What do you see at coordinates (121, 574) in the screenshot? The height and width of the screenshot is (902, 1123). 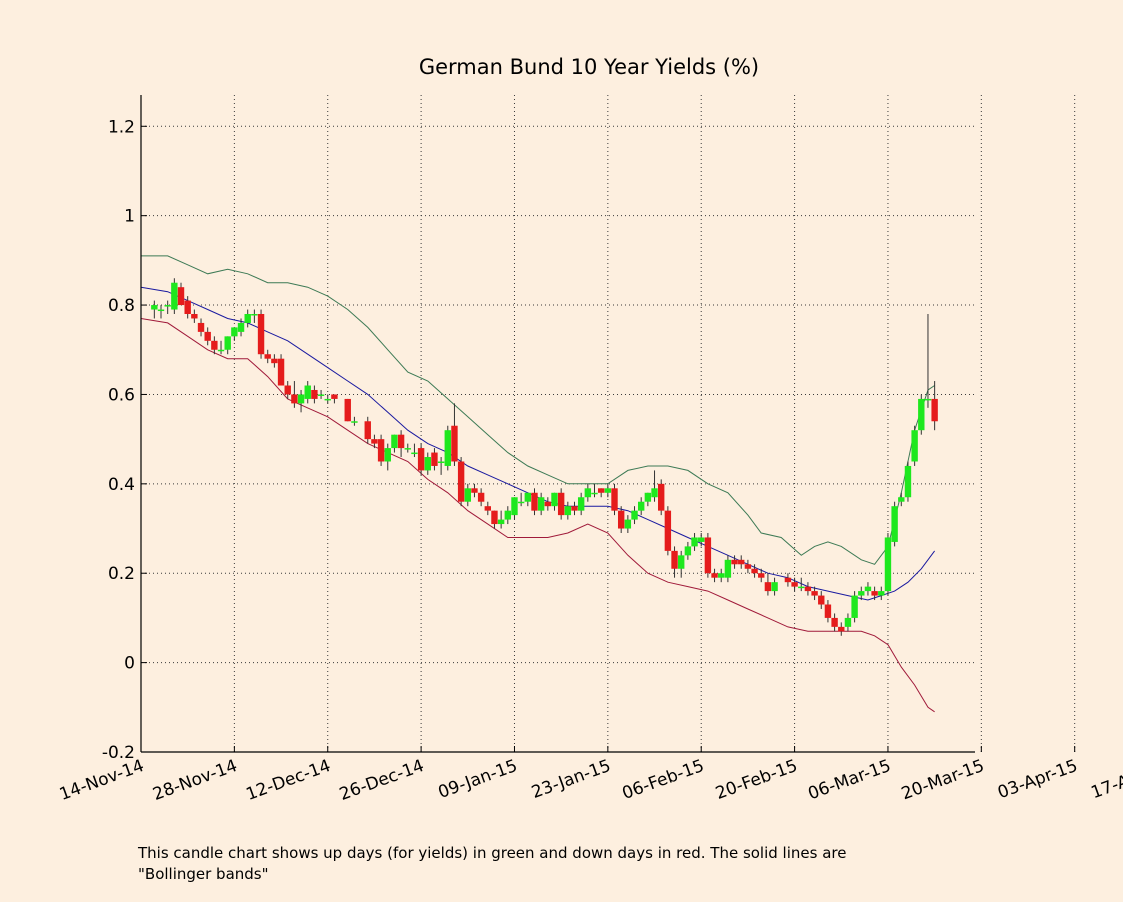 I see `y-tick-label: 0.2` at bounding box center [121, 574].